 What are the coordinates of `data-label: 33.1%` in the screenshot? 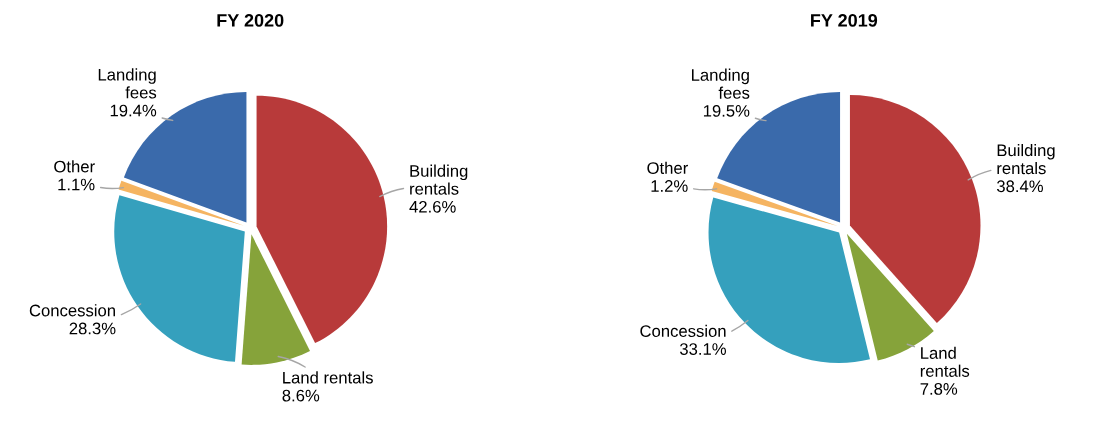 It's located at (702, 349).